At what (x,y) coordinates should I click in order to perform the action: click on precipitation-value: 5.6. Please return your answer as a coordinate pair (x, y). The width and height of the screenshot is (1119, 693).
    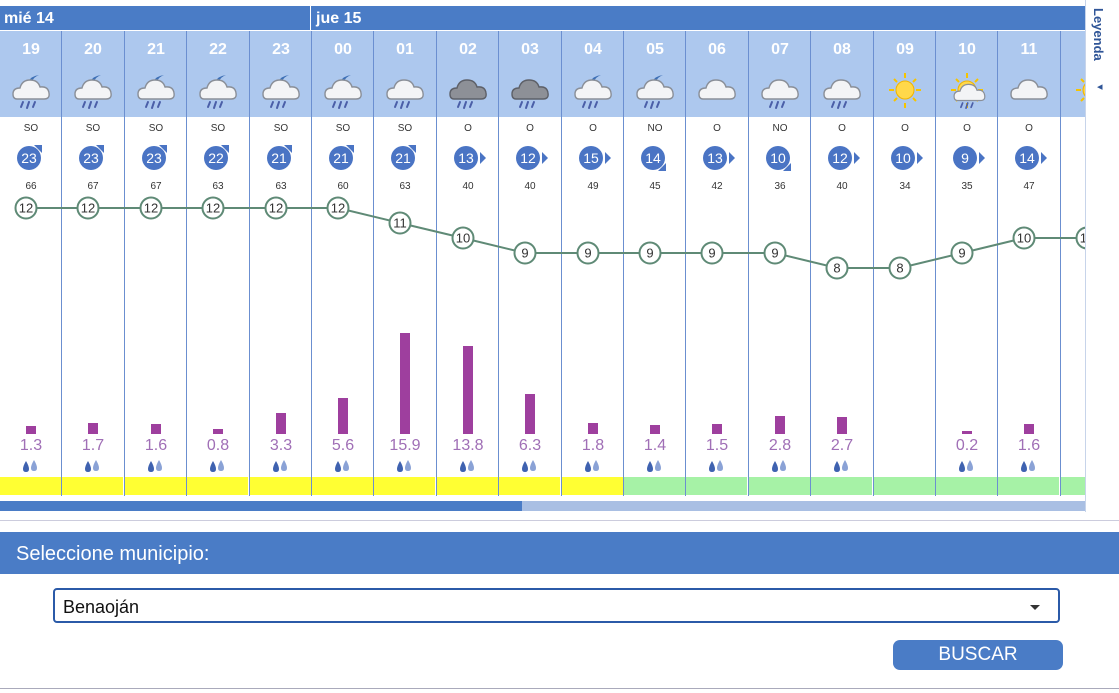
    Looking at the image, I should click on (343, 445).